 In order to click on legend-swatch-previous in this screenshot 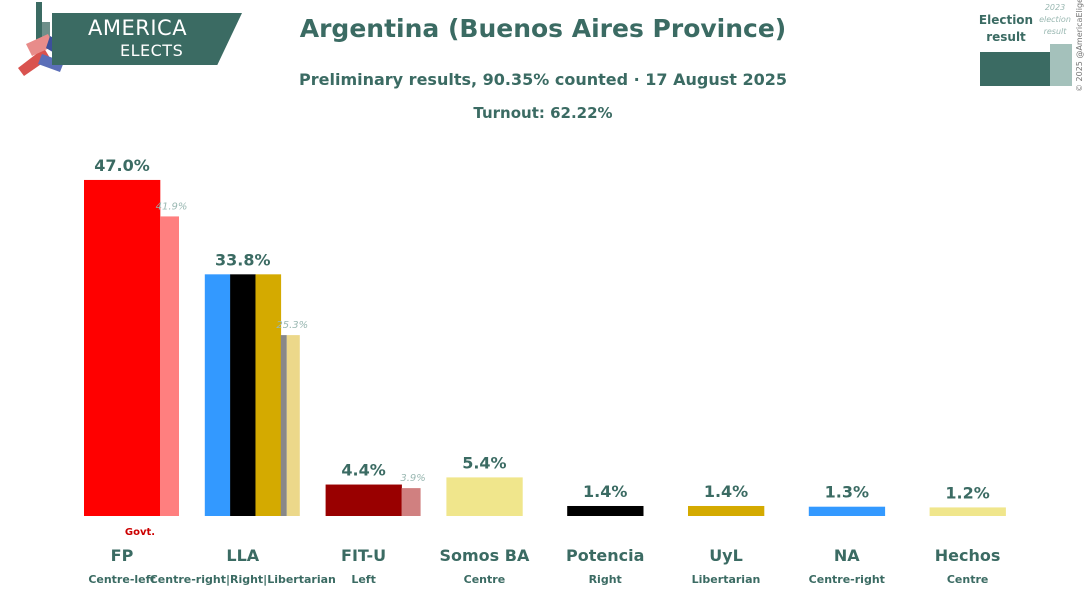, I will do `click(1061, 65)`.